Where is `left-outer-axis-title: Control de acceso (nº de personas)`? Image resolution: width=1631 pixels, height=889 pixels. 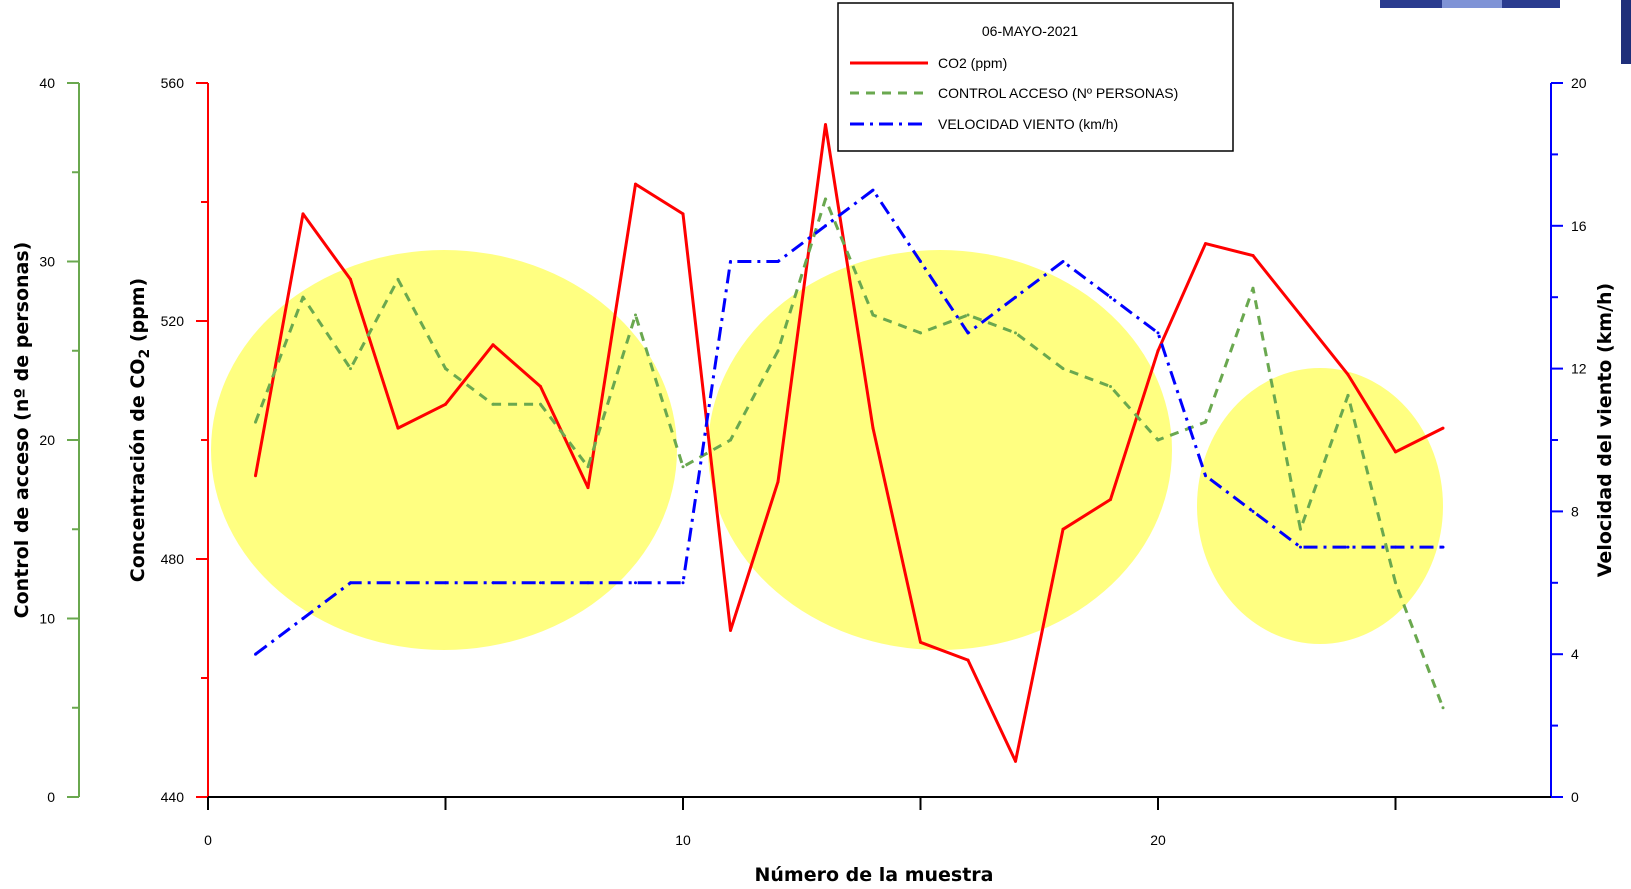
left-outer-axis-title: Control de acceso (nº de personas) is located at coordinates (22, 430).